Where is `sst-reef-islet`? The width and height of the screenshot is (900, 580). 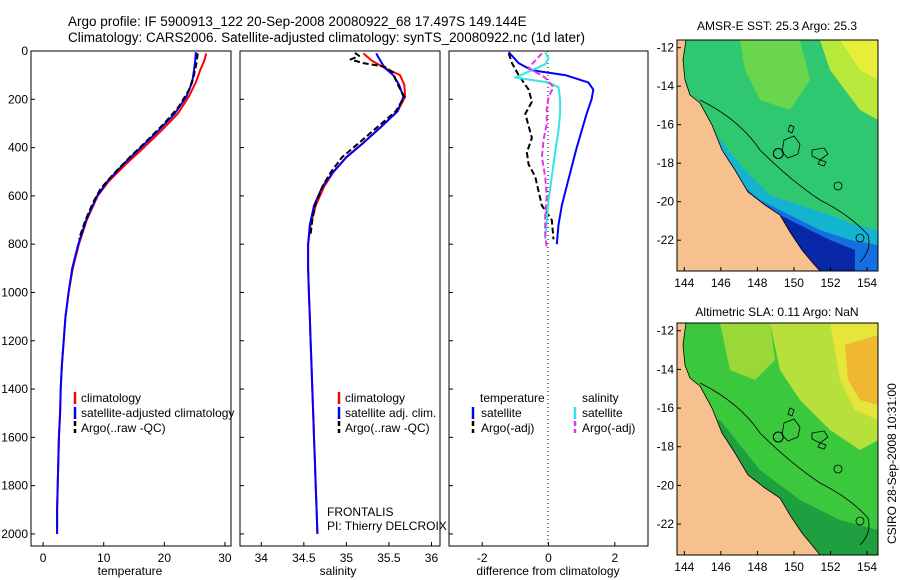
sst-reef-islet is located at coordinates (838, 186).